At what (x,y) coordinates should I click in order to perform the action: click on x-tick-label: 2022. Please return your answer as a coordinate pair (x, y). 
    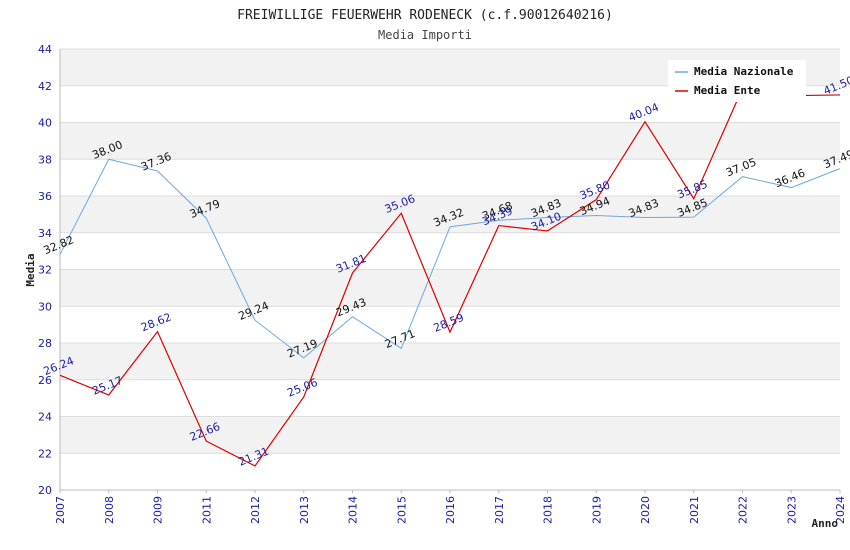
    Looking at the image, I should click on (743, 510).